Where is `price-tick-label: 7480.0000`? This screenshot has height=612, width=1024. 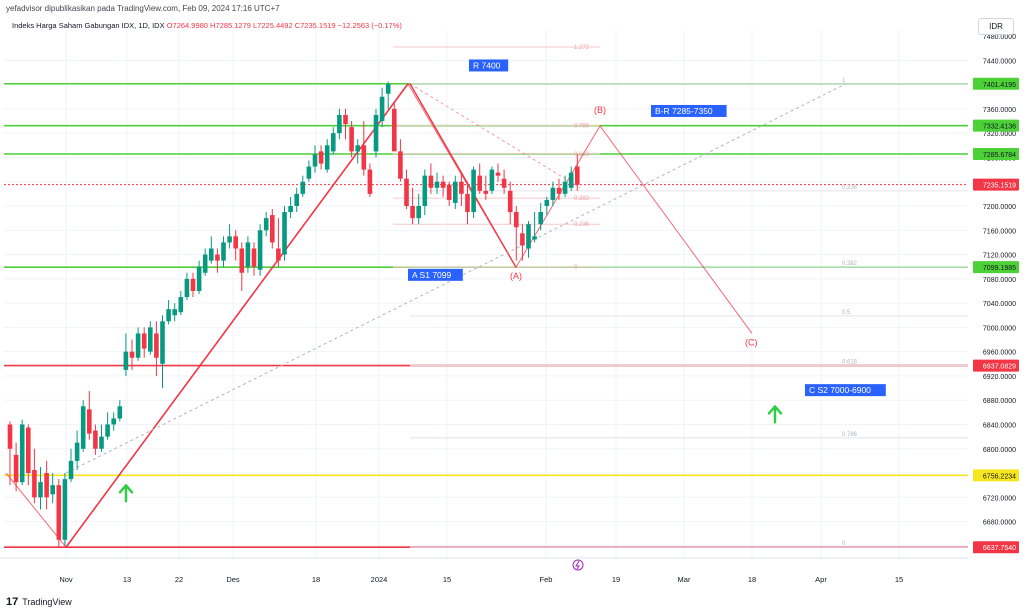 price-tick-label: 7480.0000 is located at coordinates (999, 37).